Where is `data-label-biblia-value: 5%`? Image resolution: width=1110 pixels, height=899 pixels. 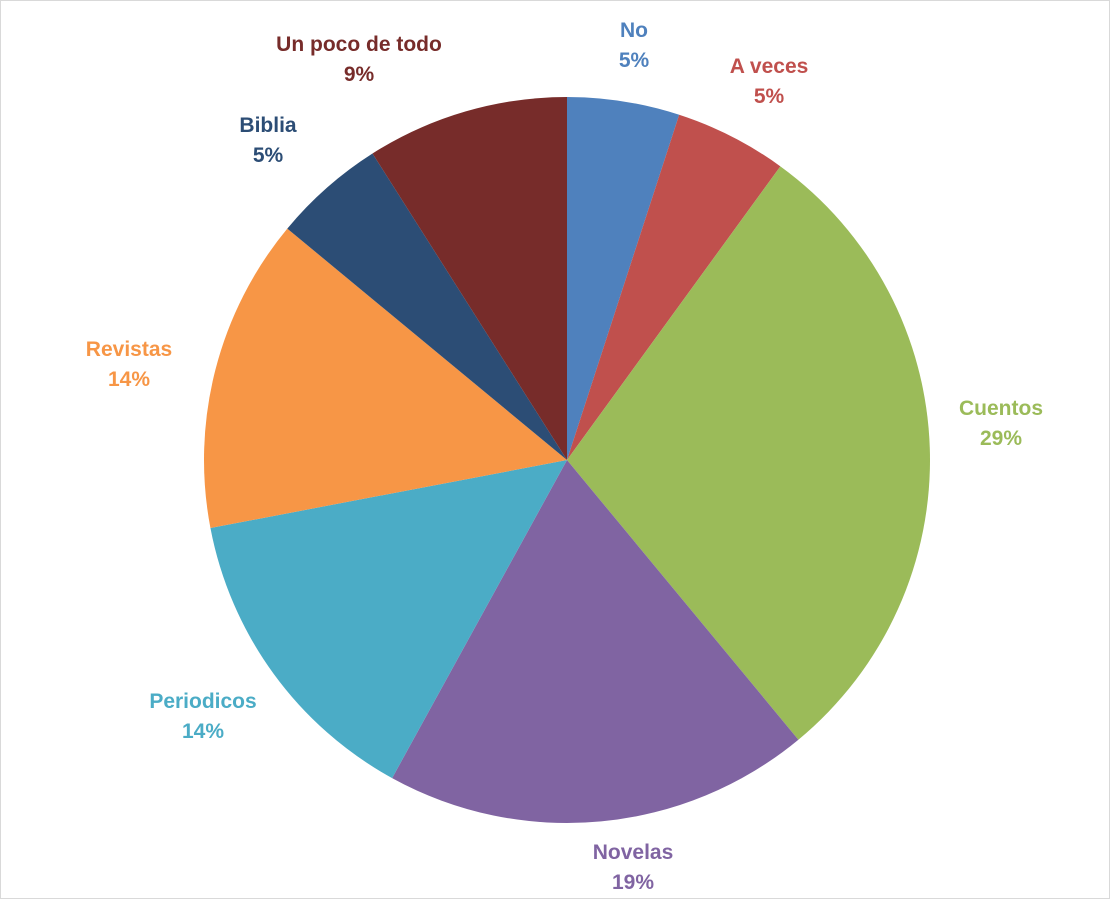 data-label-biblia-value: 5% is located at coordinates (268, 155).